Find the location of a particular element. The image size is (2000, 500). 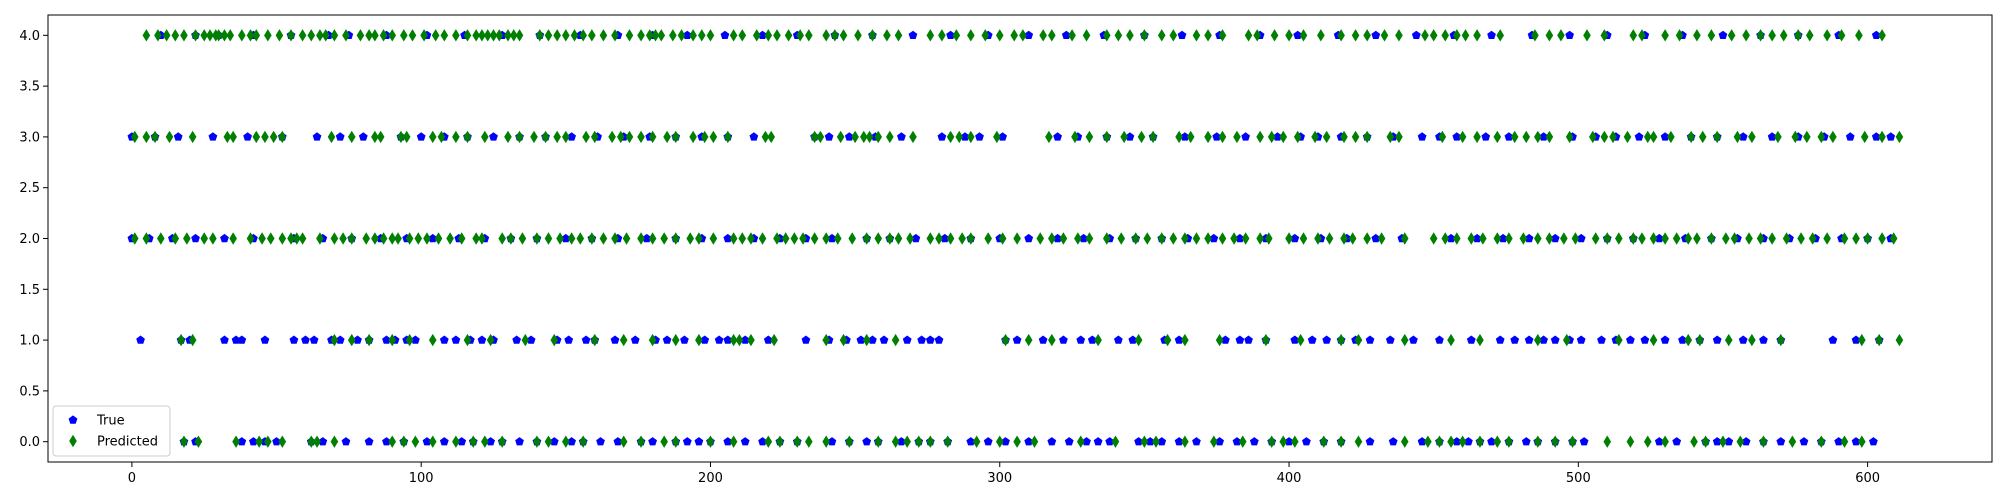

y-tick-label: 1.5 is located at coordinates (29, 290).